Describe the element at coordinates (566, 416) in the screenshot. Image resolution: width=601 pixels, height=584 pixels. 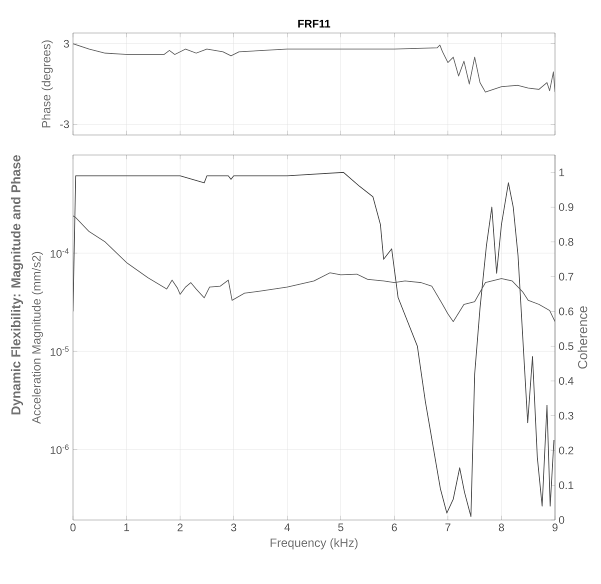
I see `y2-tick-label: 0.3` at that location.